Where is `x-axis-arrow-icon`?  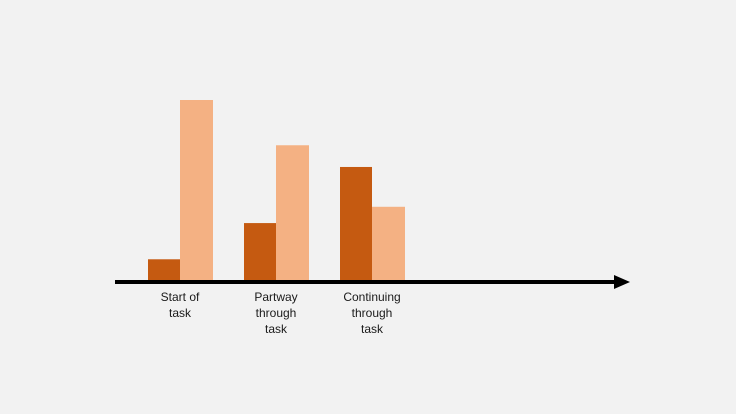
x-axis-arrow-icon is located at coordinates (622, 282).